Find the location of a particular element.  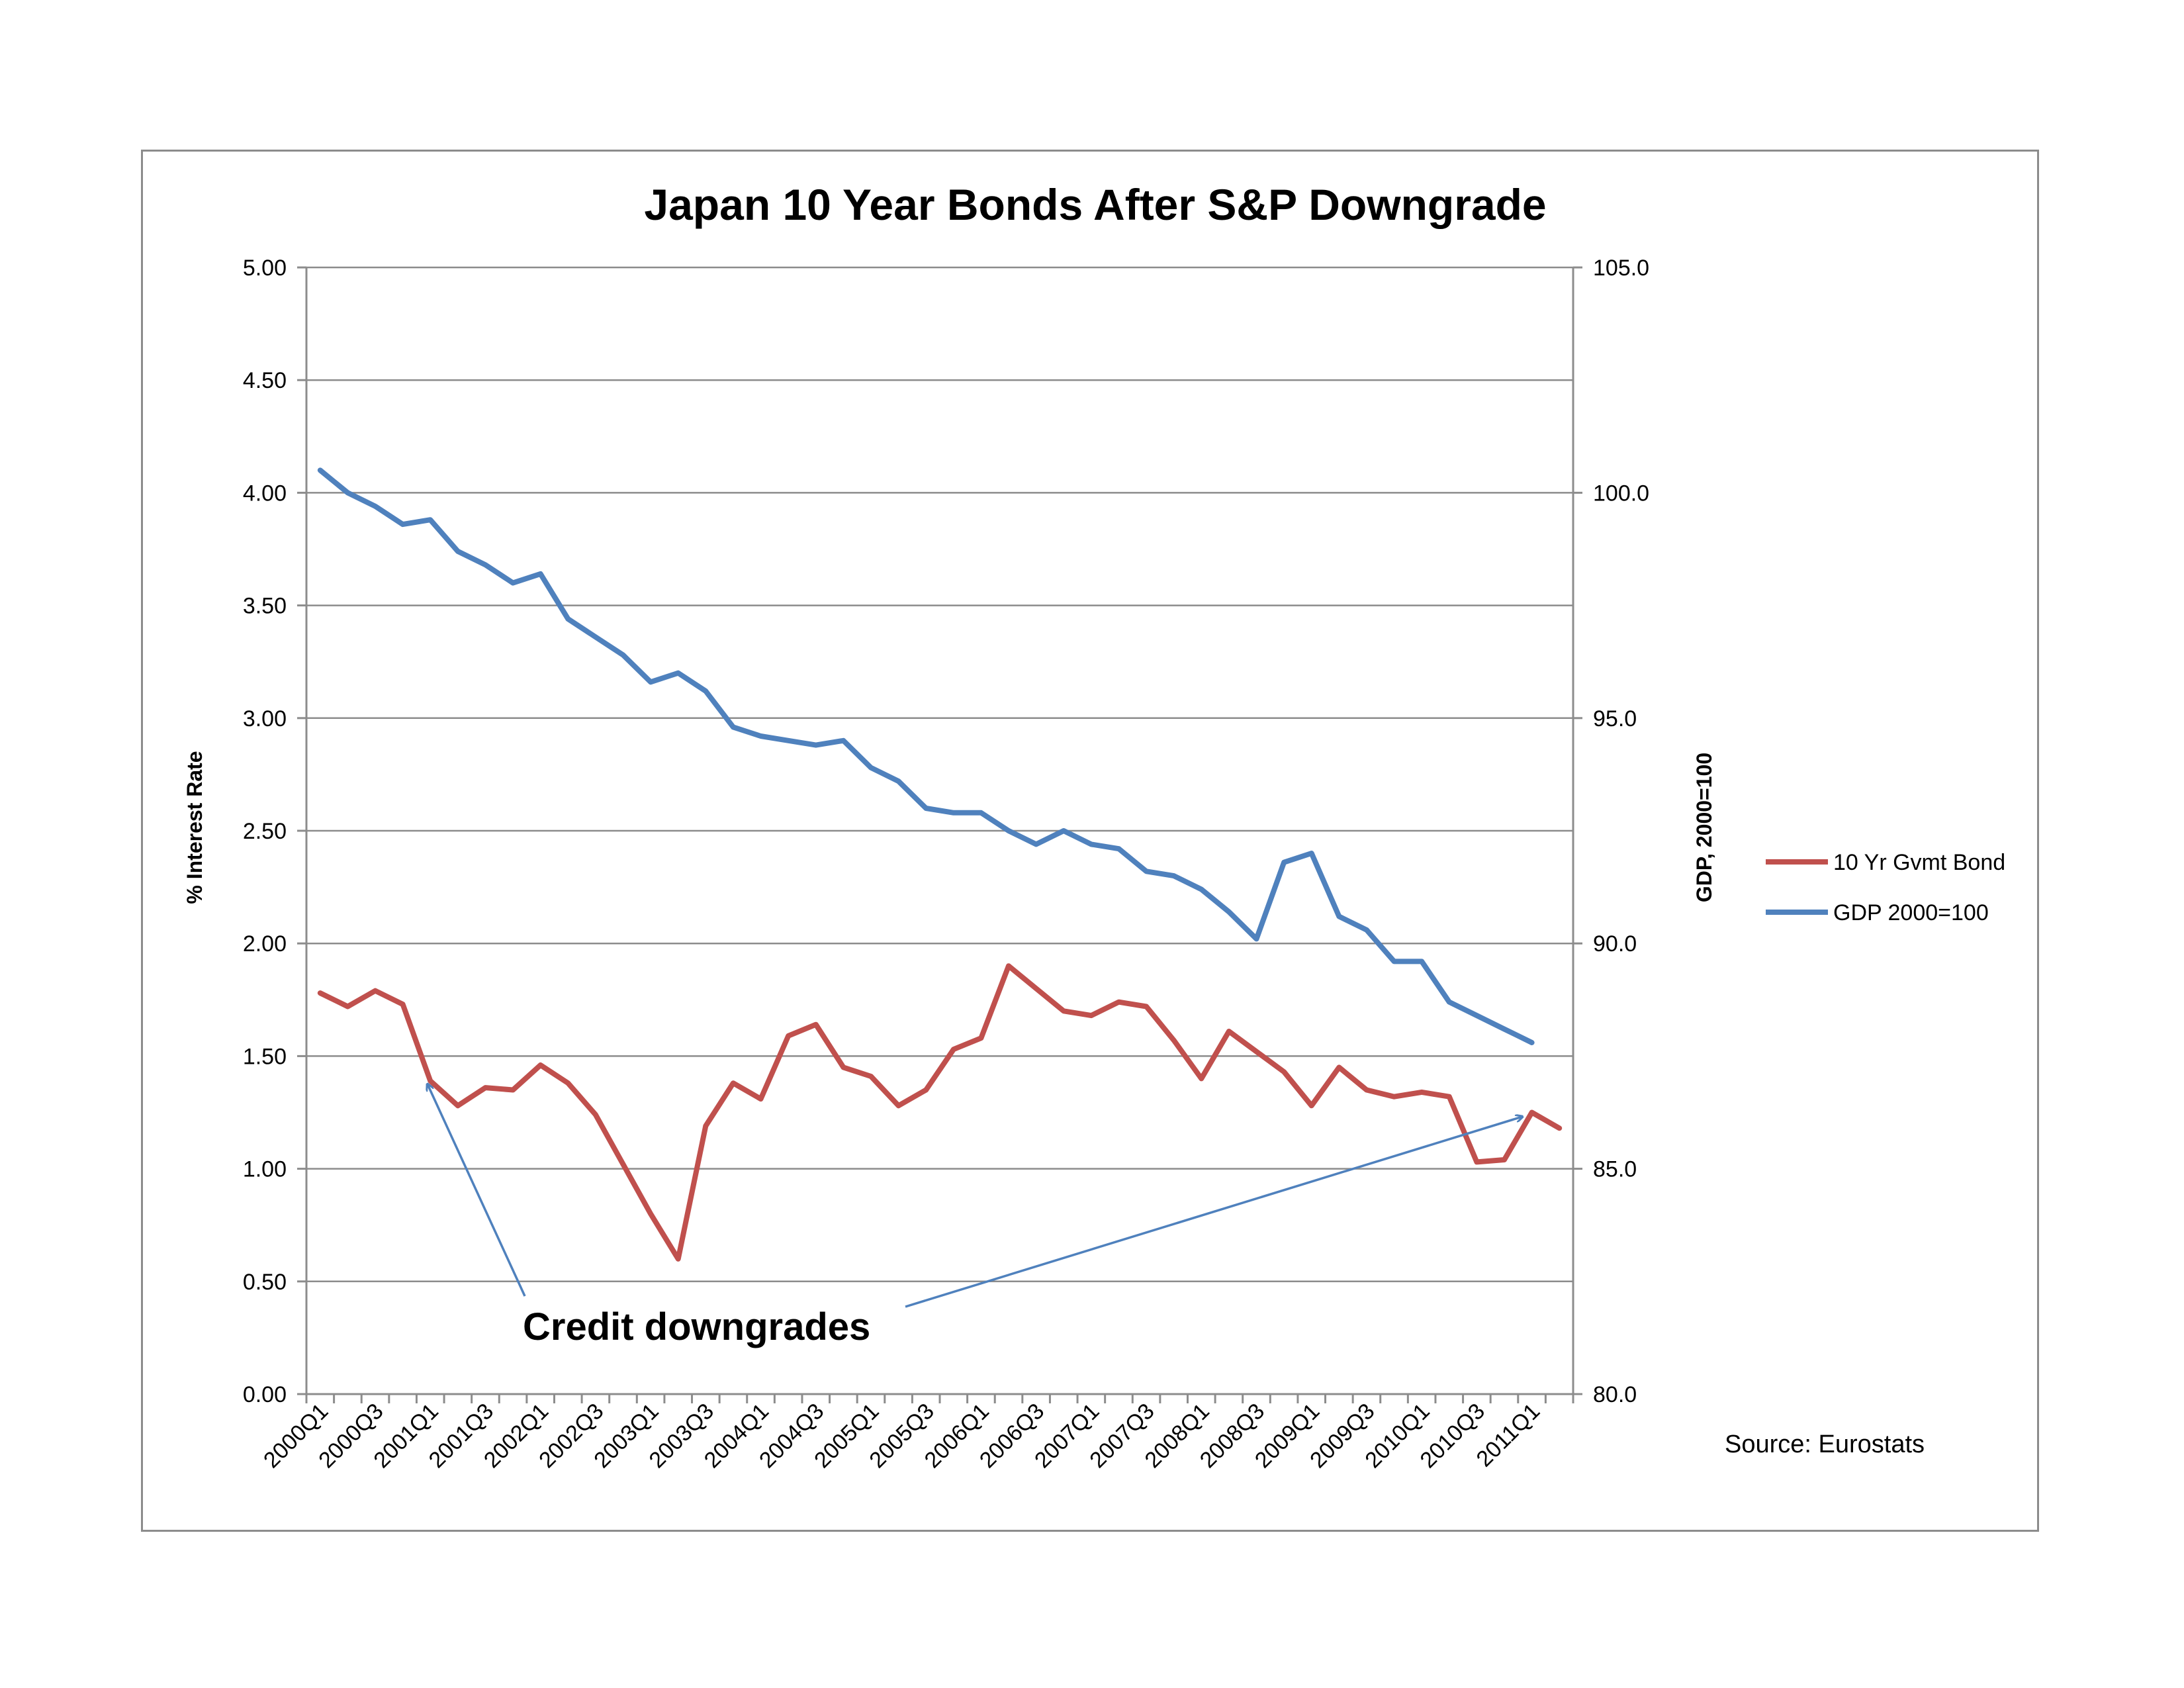

annotation-text: Credit downgrades is located at coordinates (697, 1326).